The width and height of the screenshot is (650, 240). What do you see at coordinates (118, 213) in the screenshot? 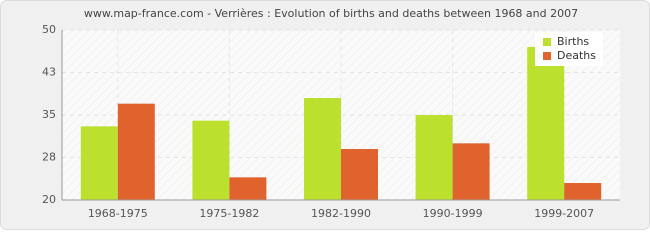
I see `x-tick-label: 1968-1975` at bounding box center [118, 213].